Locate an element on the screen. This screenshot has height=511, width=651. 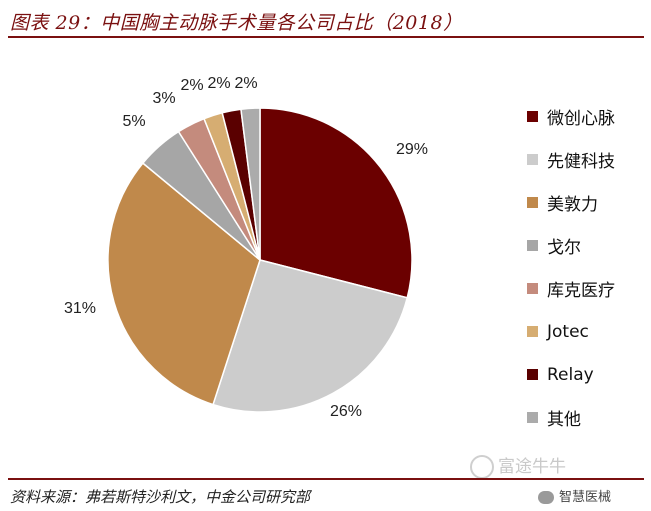
legend-item-7: Relay is located at coordinates (571, 374).